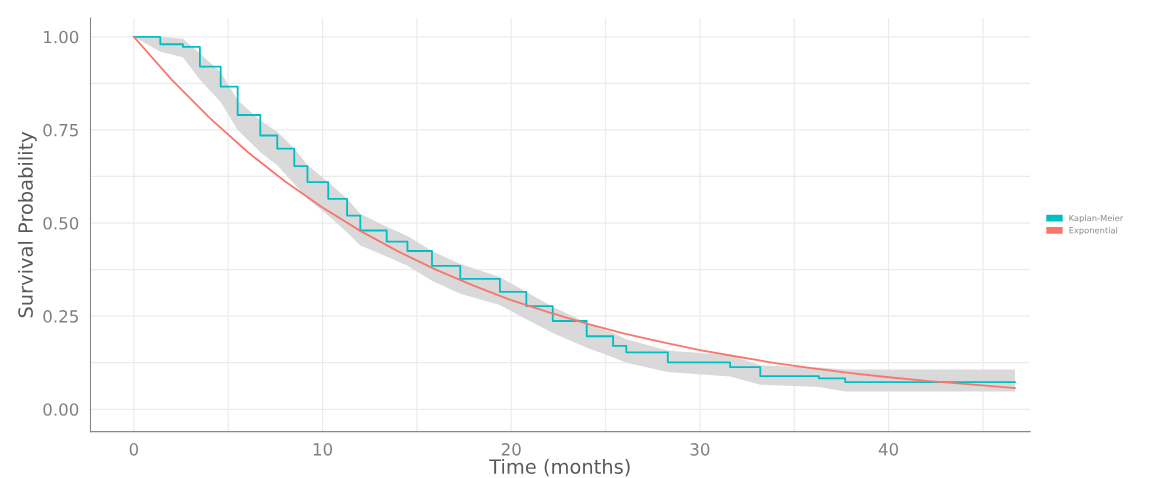 This screenshot has width=1160, height=478. I want to click on y-tick-label: 0.50, so click(61, 223).